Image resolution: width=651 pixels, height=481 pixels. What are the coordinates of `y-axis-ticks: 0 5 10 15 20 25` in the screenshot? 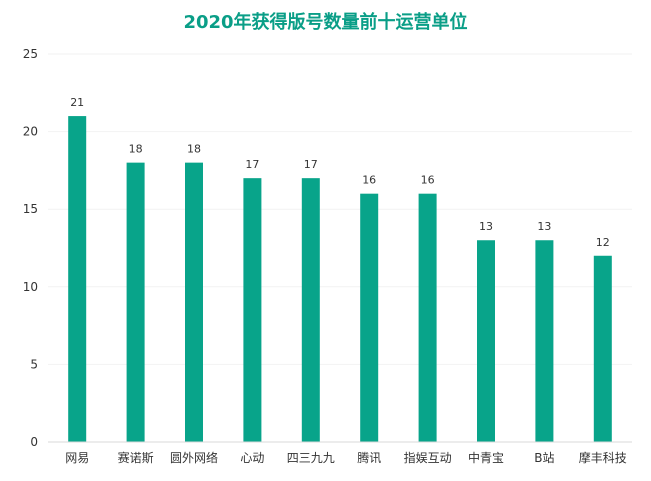 It's located at (30, 248).